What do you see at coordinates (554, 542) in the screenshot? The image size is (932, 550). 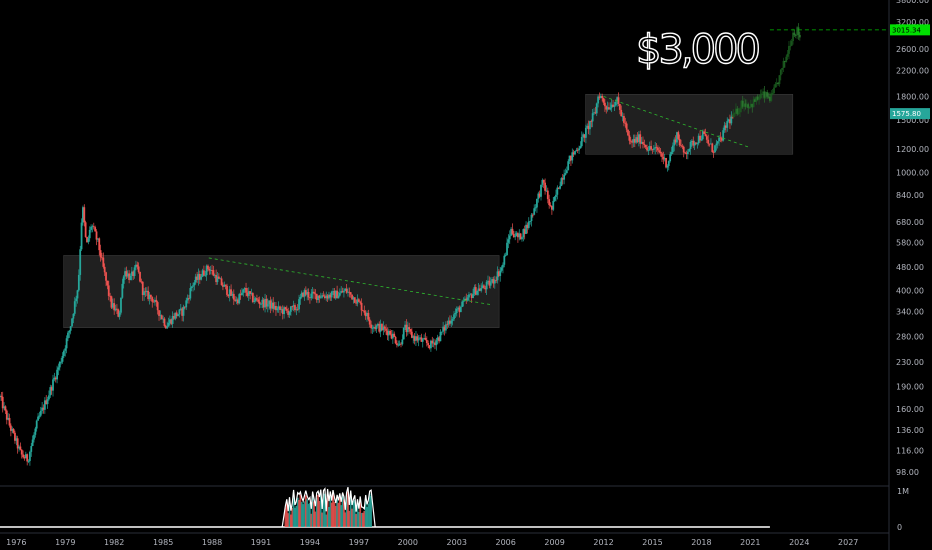 I see `time-tick-11: 2009` at bounding box center [554, 542].